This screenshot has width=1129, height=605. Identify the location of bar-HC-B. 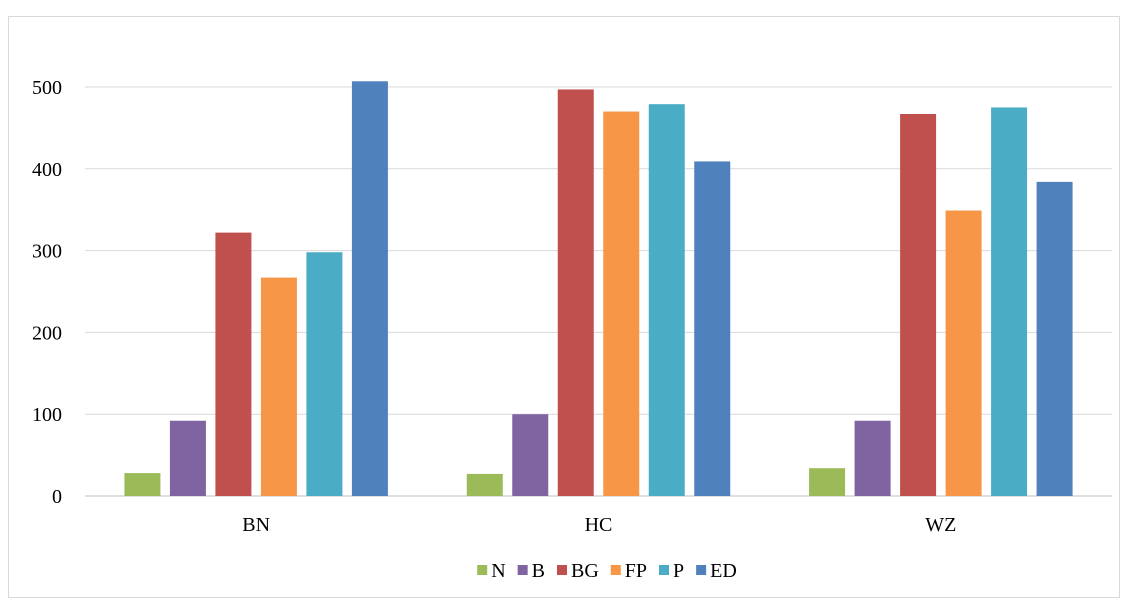
(530, 455).